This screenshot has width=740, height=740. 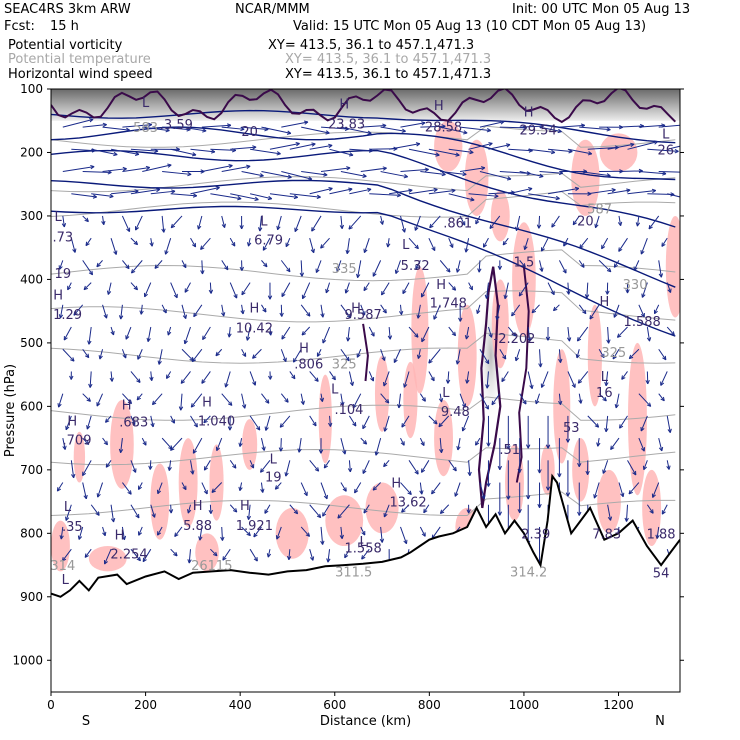 What do you see at coordinates (31, 279) in the screenshot?
I see `y-tick-label: 400` at bounding box center [31, 279].